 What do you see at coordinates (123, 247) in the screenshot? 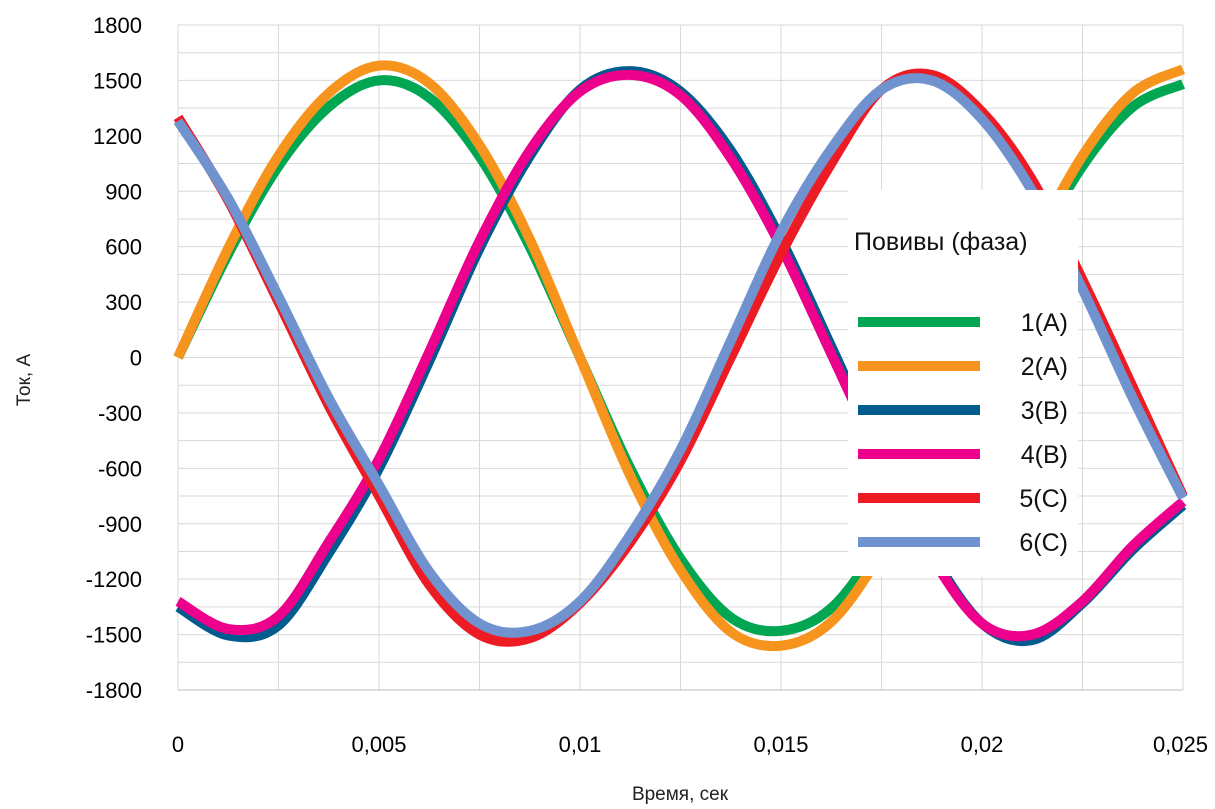
I see `y-tick-label: 600` at bounding box center [123, 247].